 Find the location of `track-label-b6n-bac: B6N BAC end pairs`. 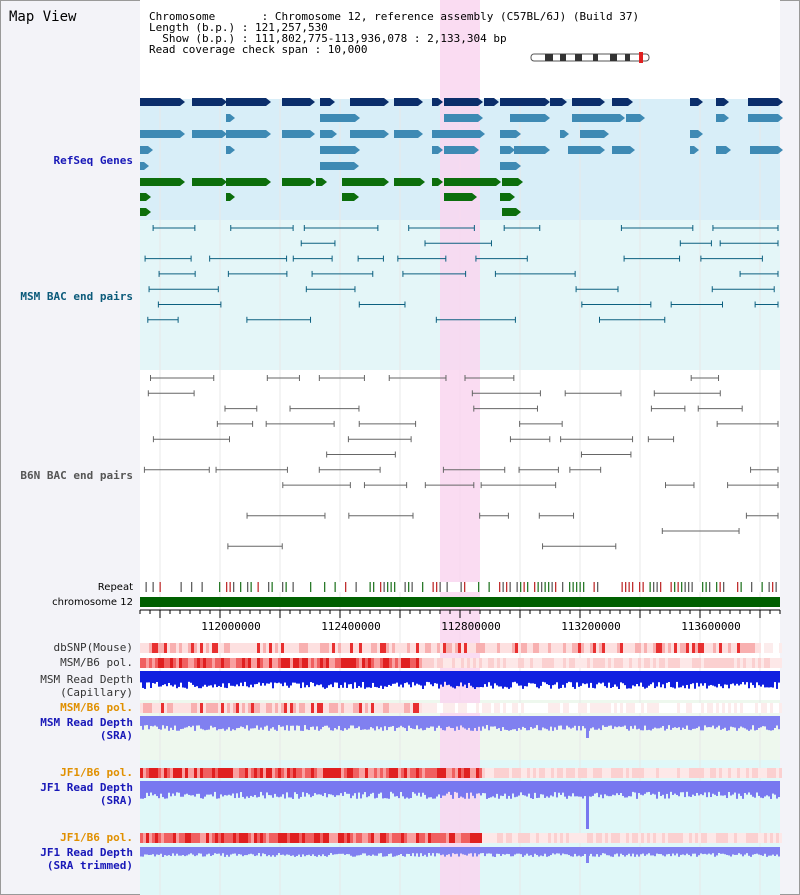

track-label-b6n-bac: B6N BAC end pairs is located at coordinates (76, 475).